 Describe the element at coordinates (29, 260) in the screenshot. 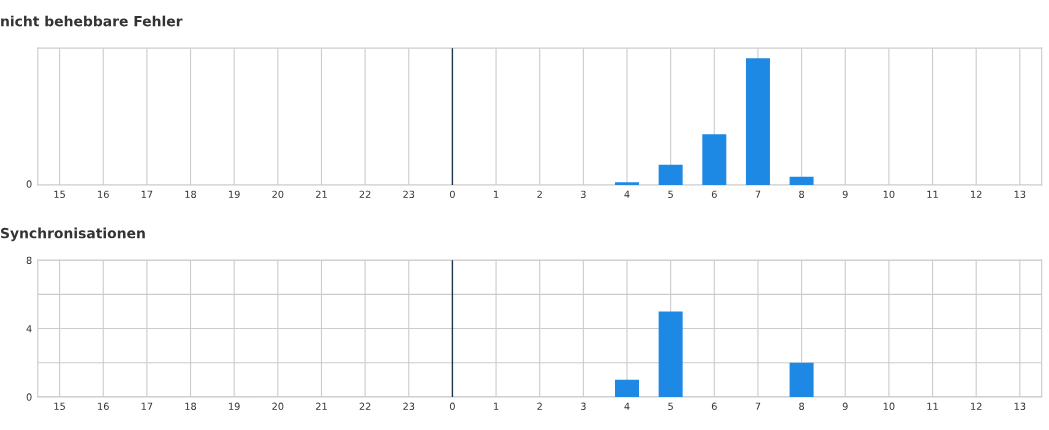

I see `y-tick-label: 8` at that location.